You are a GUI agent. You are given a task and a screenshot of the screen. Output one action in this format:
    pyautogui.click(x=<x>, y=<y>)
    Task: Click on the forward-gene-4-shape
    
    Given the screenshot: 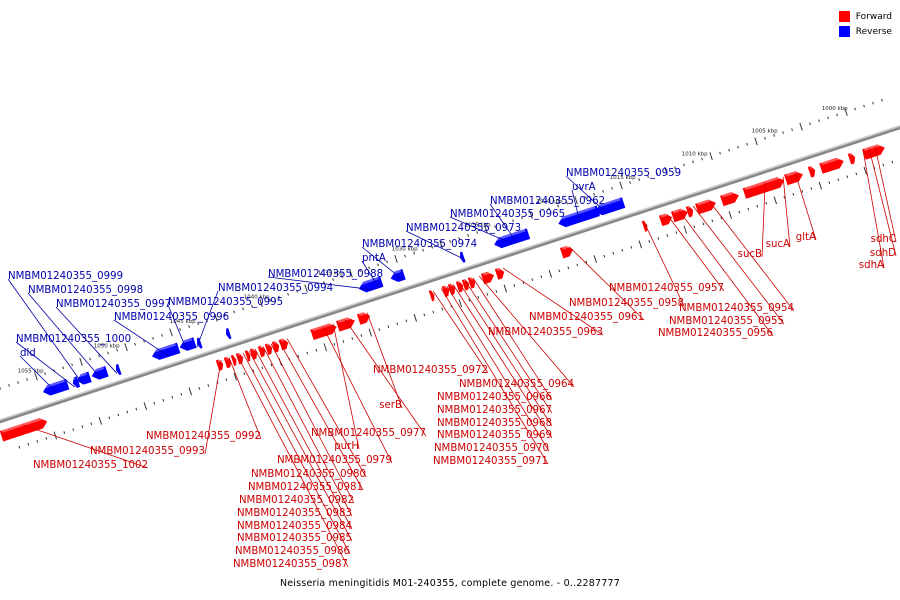 What is the action you would take?
    pyautogui.click(x=811, y=172)
    